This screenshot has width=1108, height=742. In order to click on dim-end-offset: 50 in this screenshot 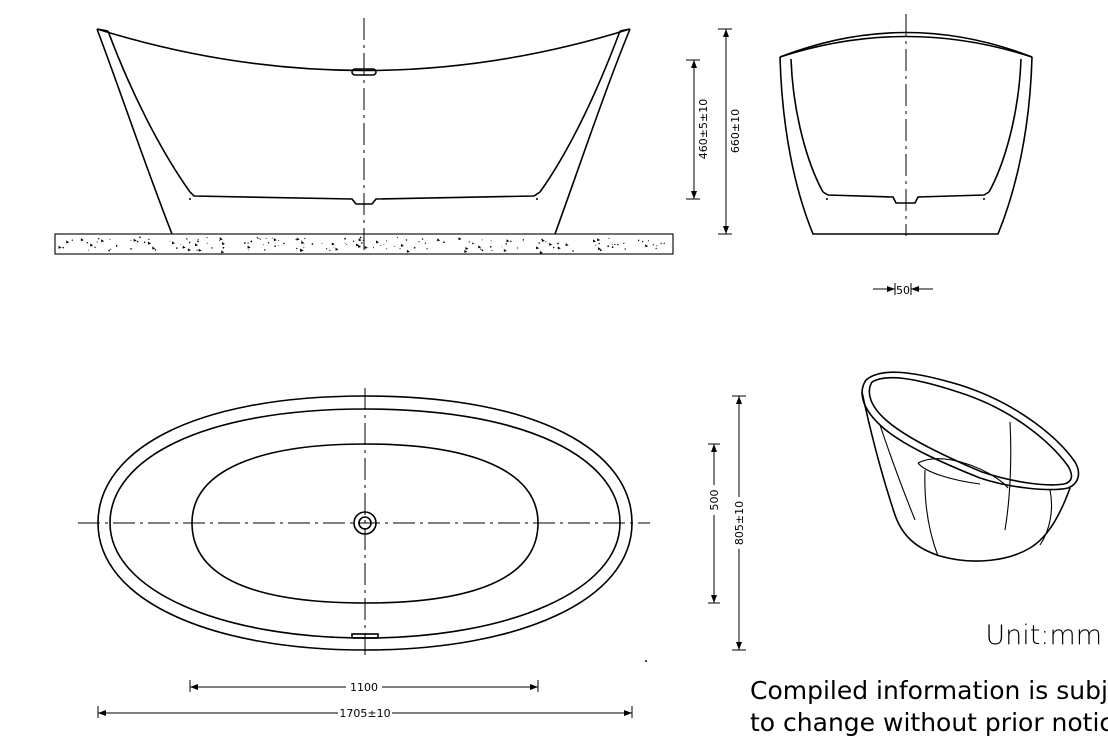, I will do `click(903, 290)`.